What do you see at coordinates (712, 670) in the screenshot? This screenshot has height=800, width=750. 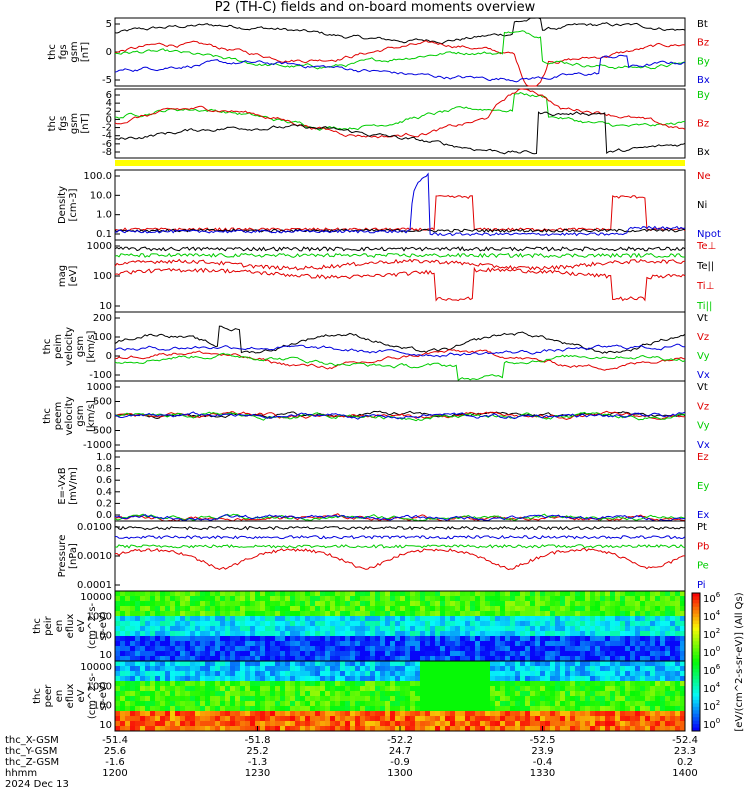 I see `colorbar-tick-label: 106` at bounding box center [712, 670].